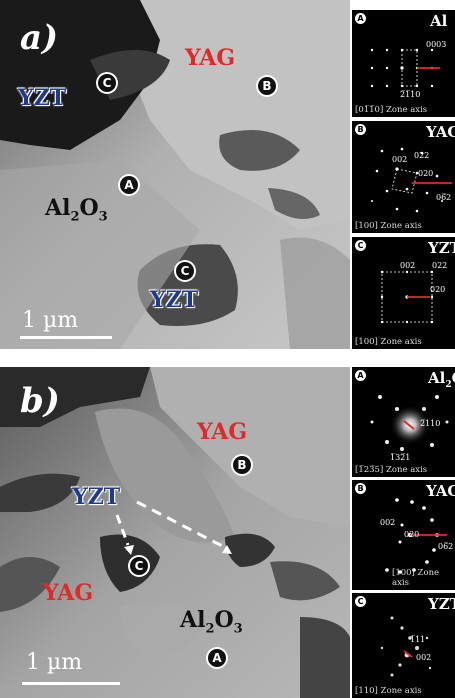  Describe the element at coordinates (174, 300) in the screenshot. I see `phase-label-yzt-bottom: YZT` at that location.